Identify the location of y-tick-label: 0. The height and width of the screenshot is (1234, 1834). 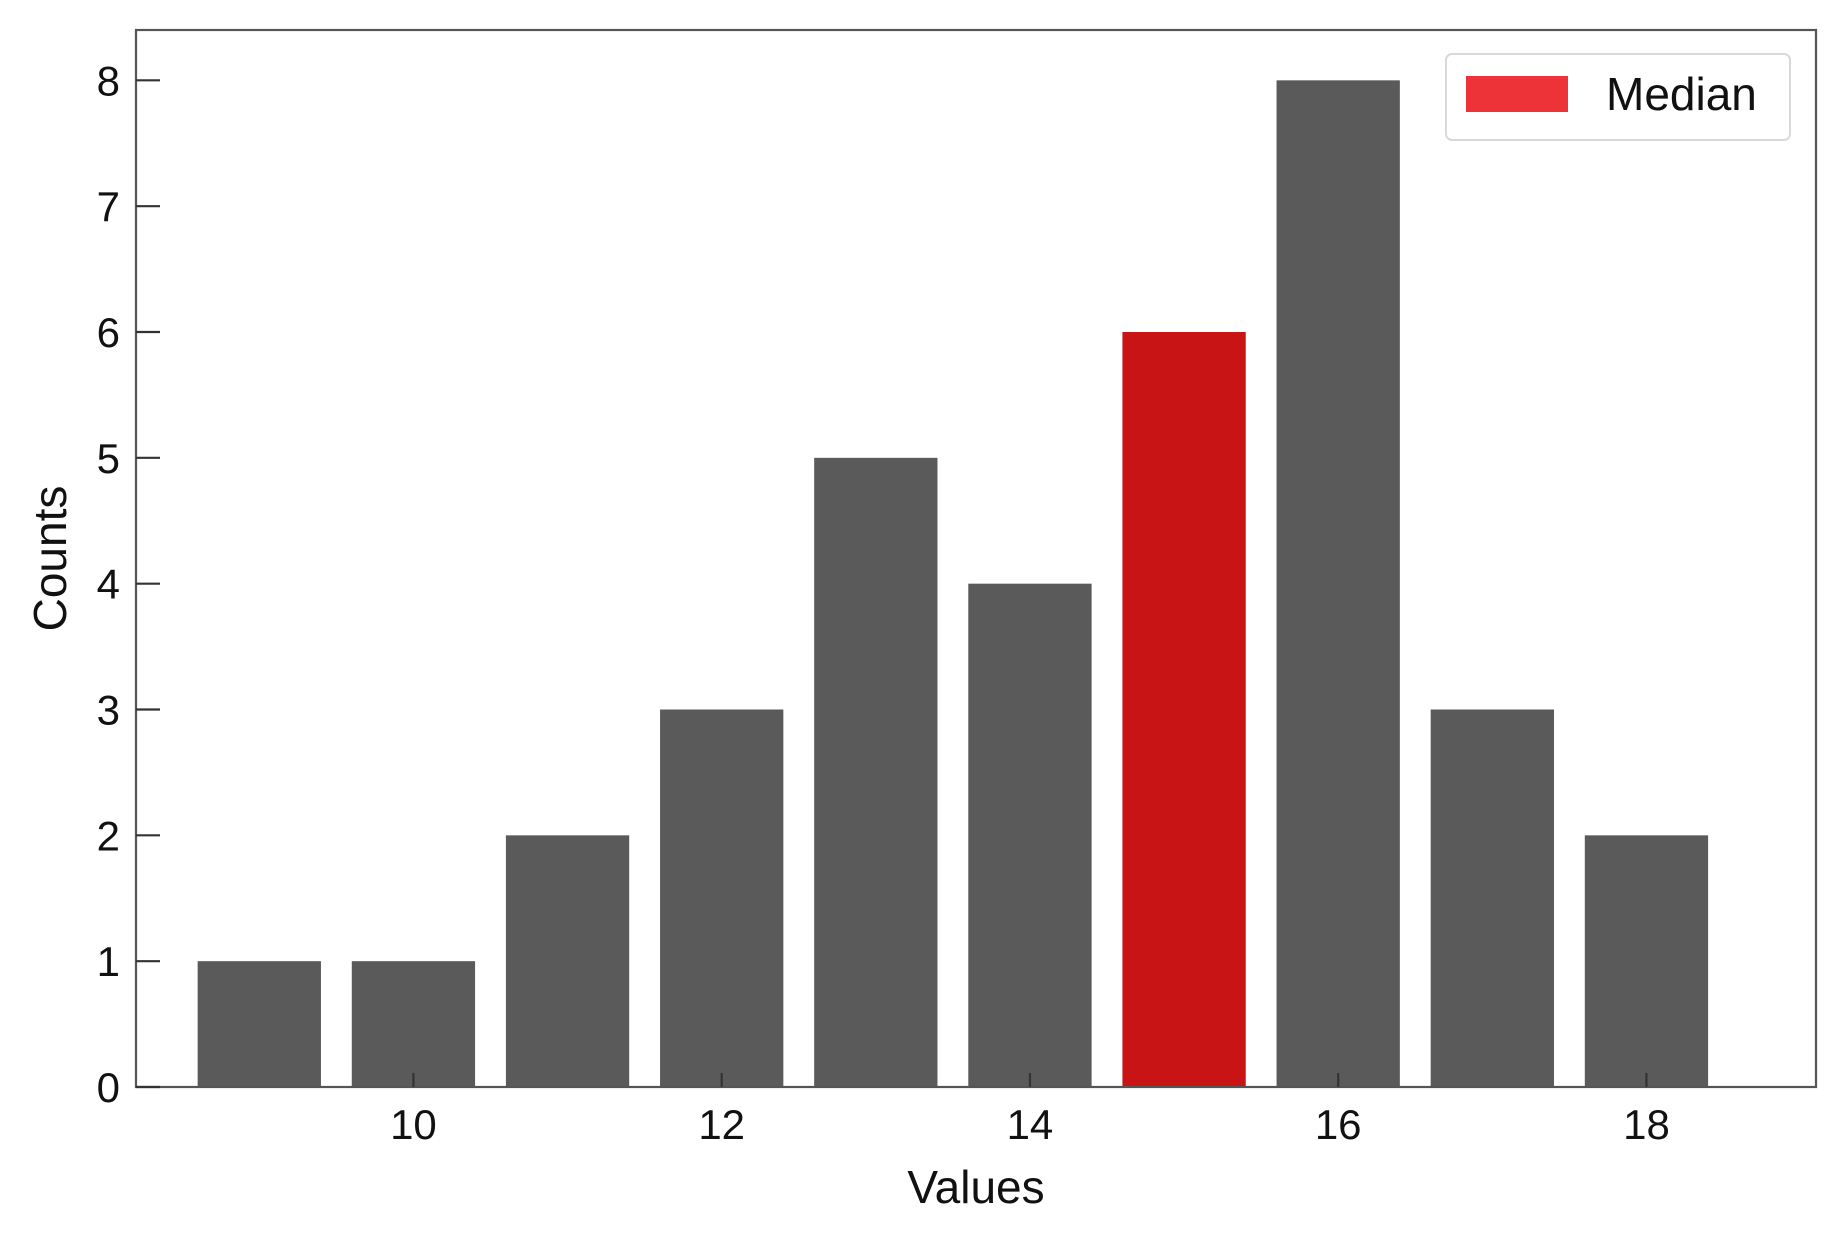
(108, 1087).